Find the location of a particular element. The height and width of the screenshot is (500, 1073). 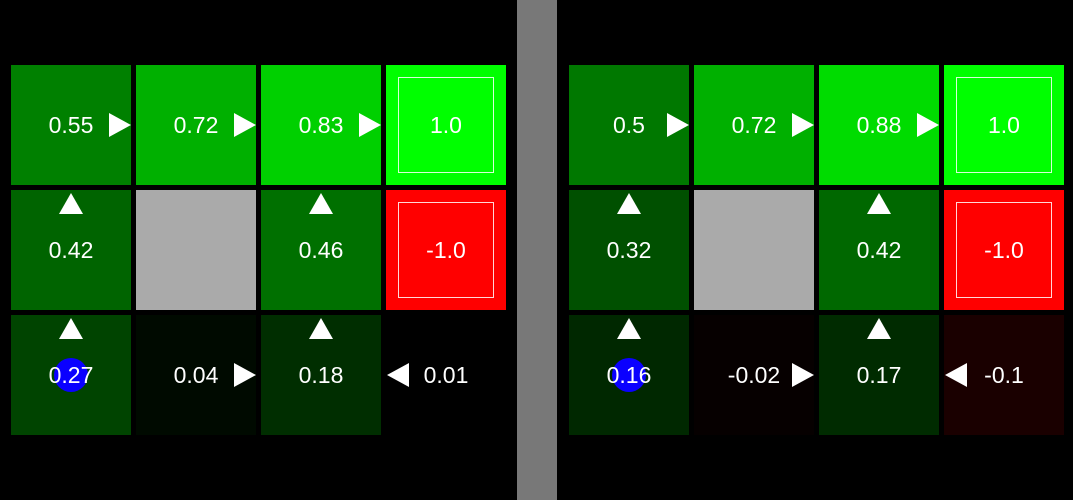

panel-divider is located at coordinates (537, 250).